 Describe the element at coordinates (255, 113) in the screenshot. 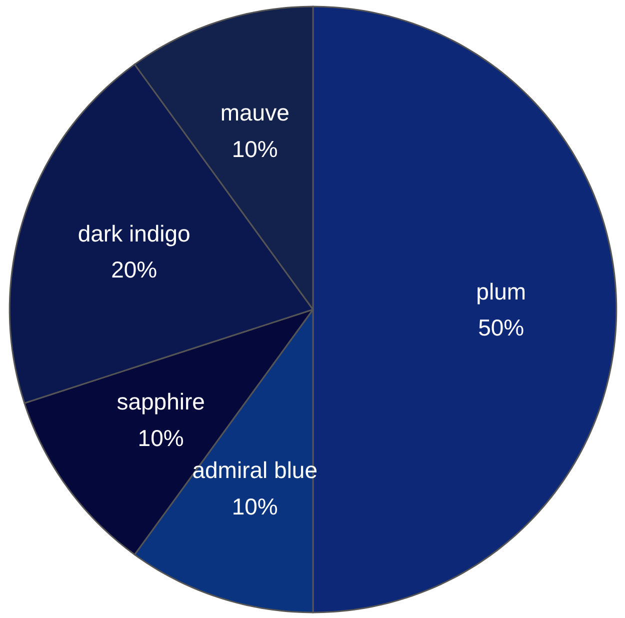

I see `slice-label: mauve` at that location.